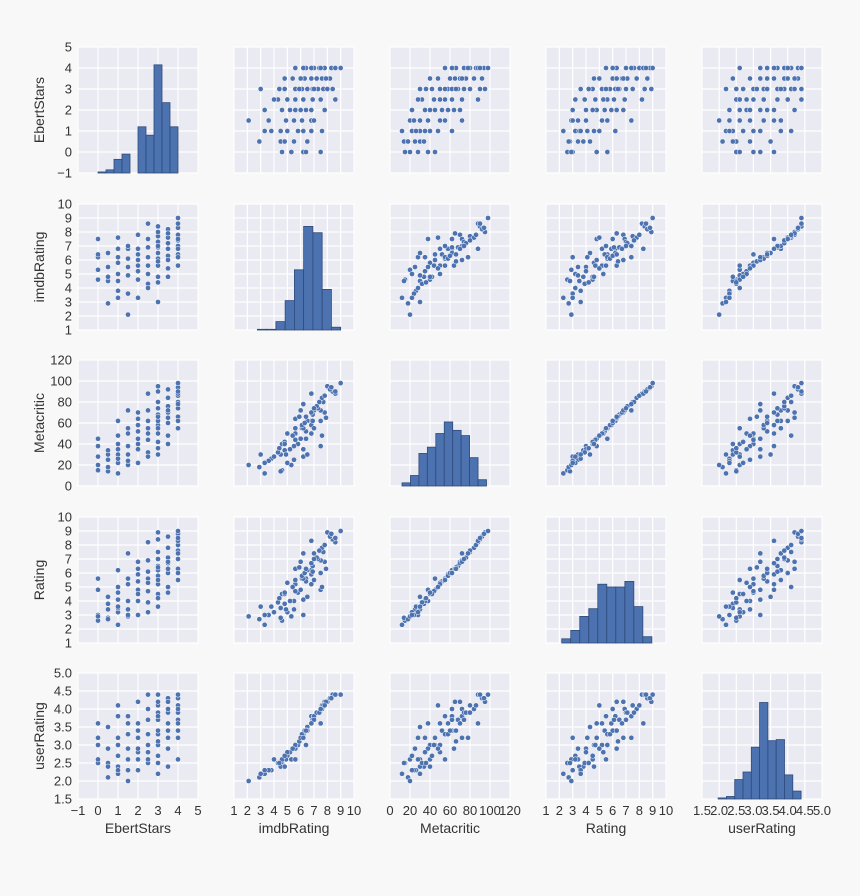 The height and width of the screenshot is (896, 860). I want to click on x-tick-label: 1, so click(117, 810).